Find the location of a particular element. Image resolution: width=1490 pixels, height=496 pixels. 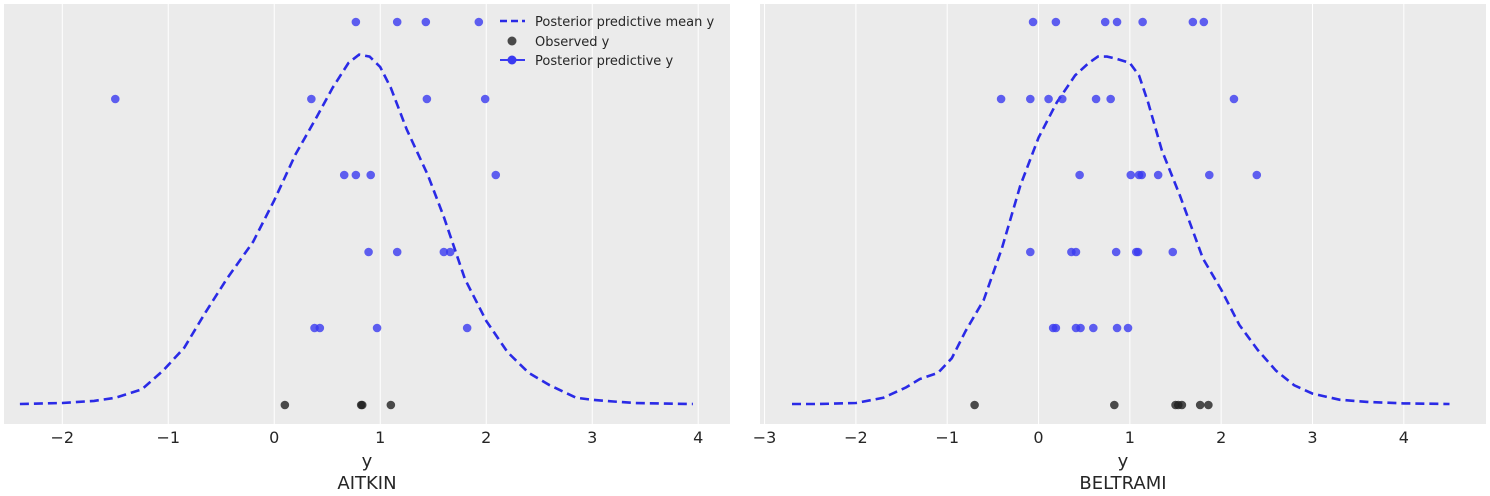

x-tick-labels: −3 −2 −1 0 1 2 3 4 is located at coordinates (1081, 437).